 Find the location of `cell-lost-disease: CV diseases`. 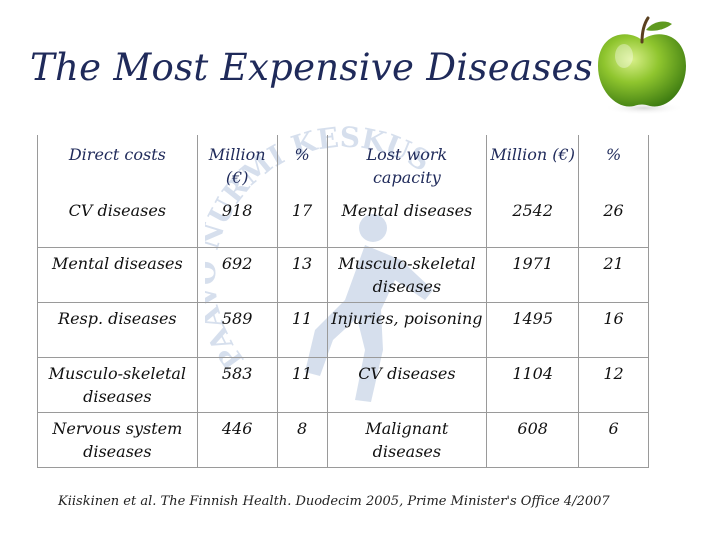

cell-lost-disease: CV diseases is located at coordinates (407, 385).